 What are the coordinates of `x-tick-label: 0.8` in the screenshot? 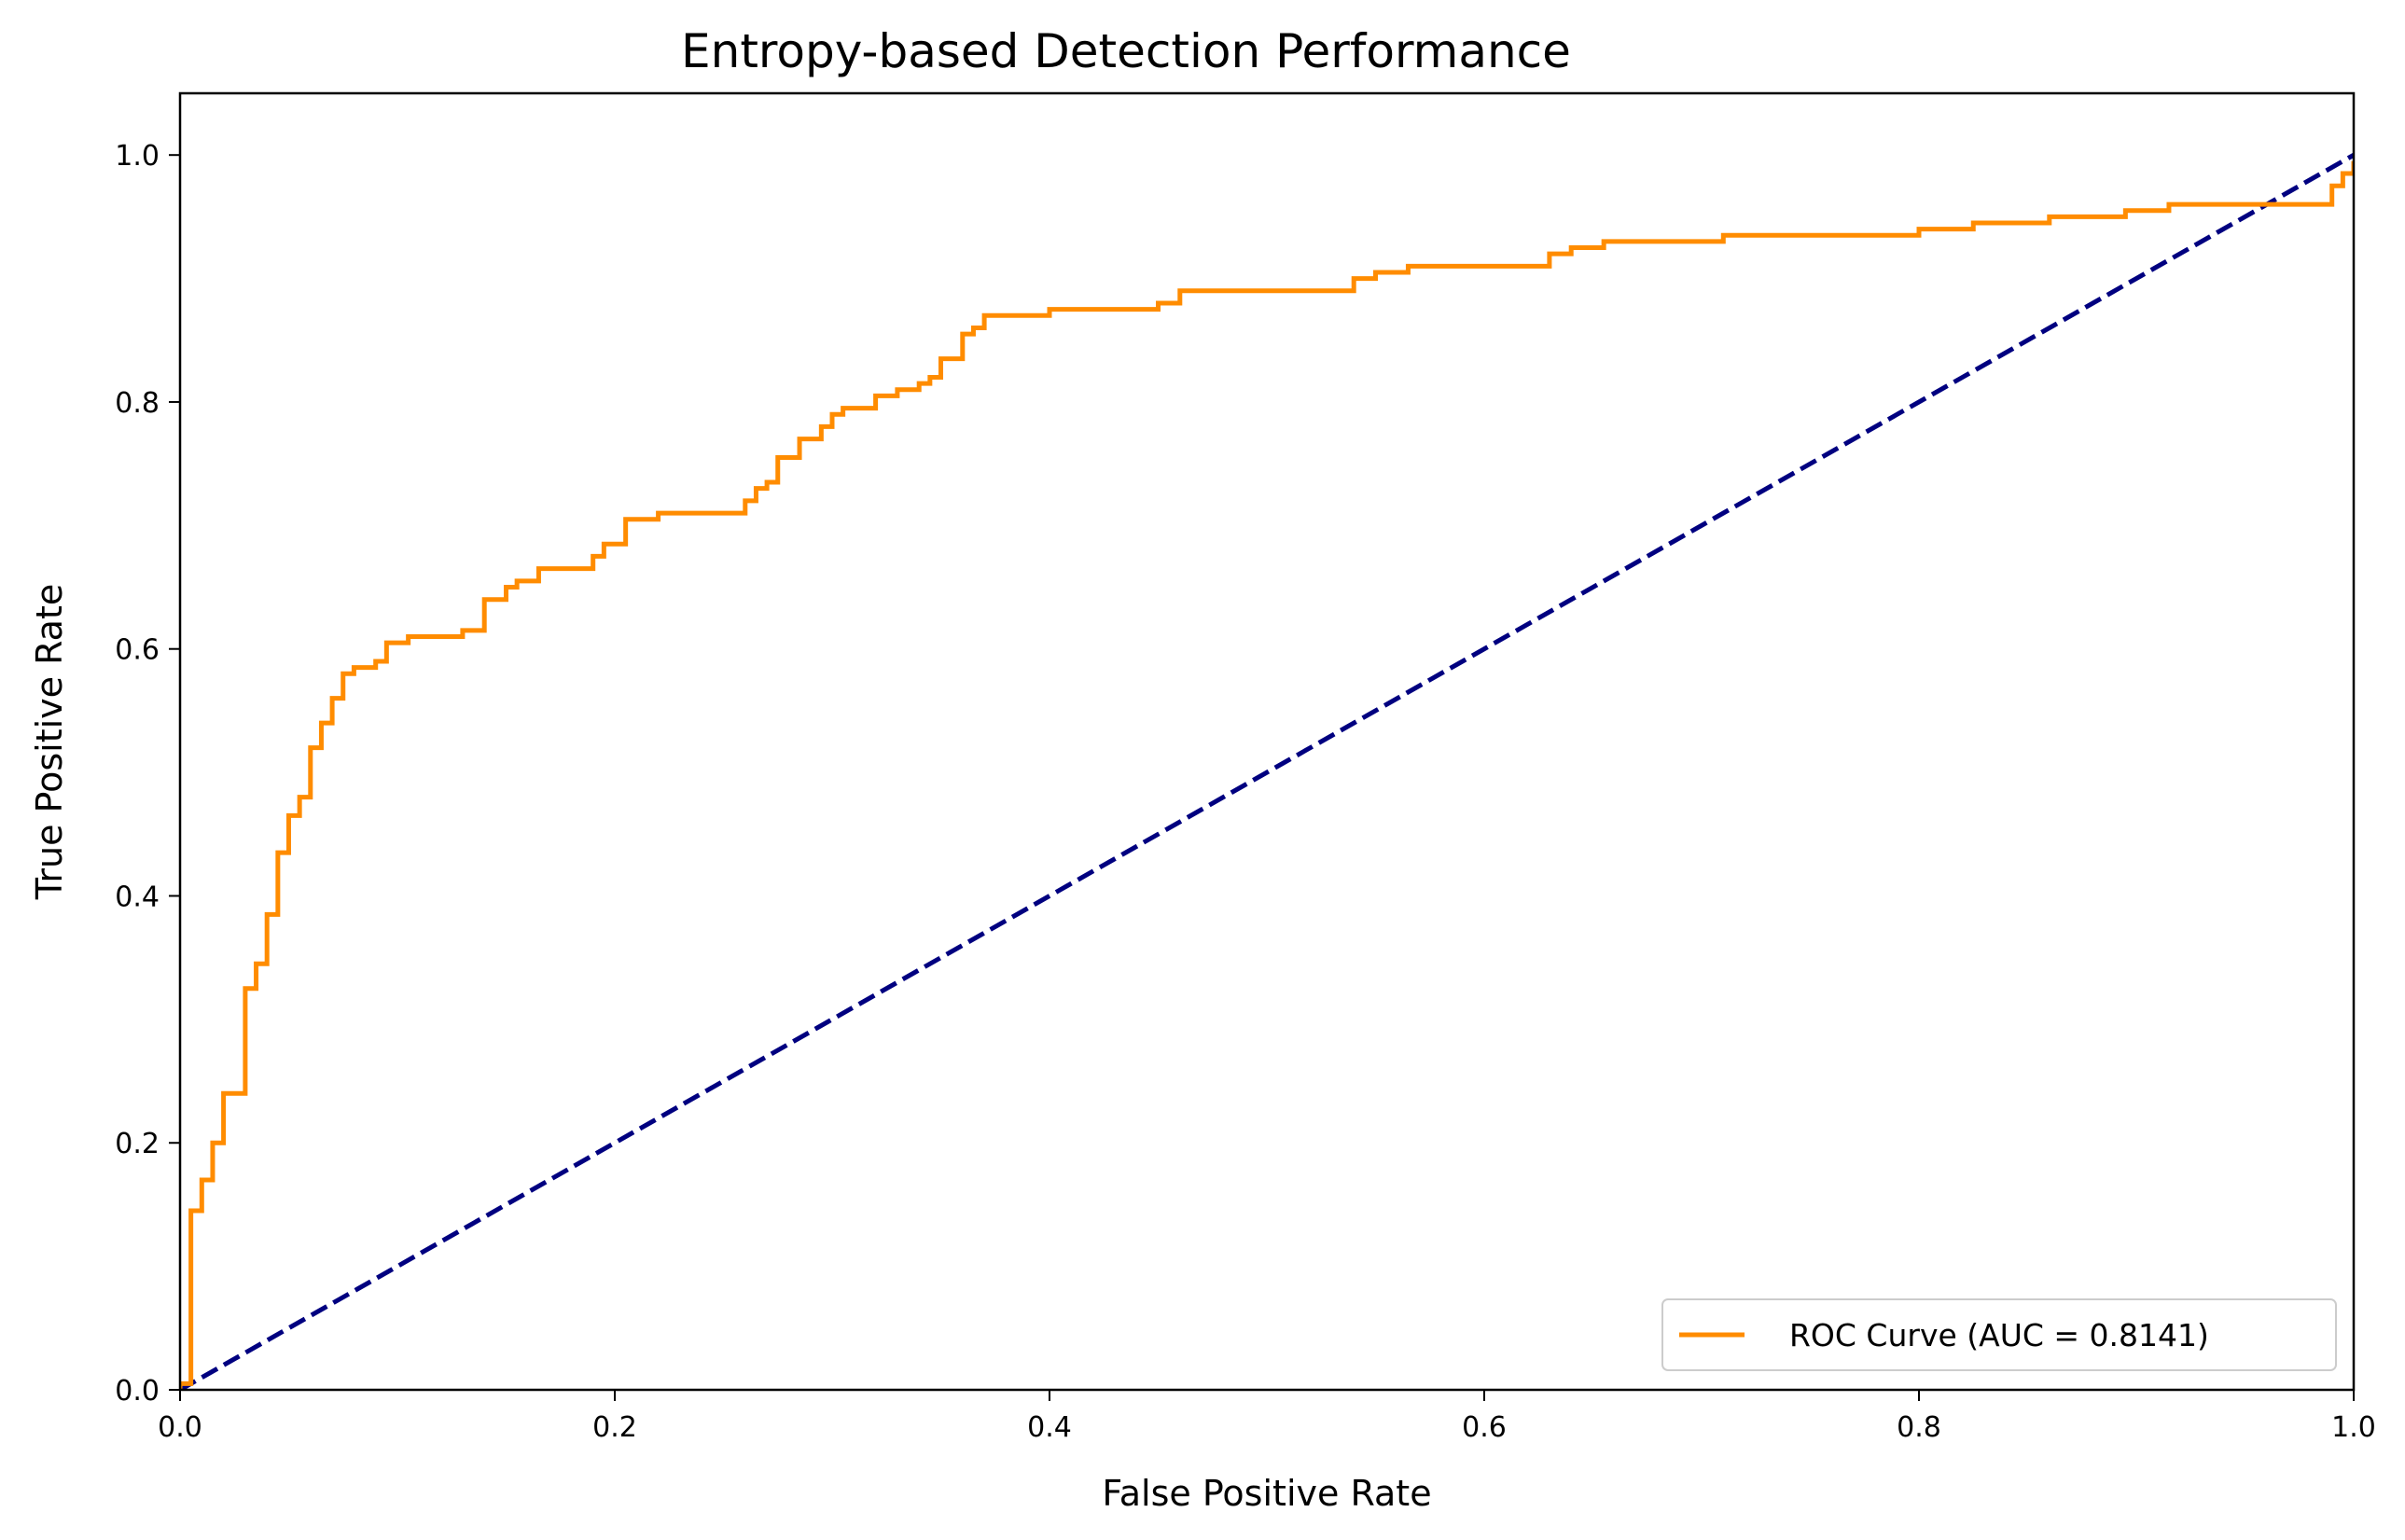 It's located at (1919, 1427).